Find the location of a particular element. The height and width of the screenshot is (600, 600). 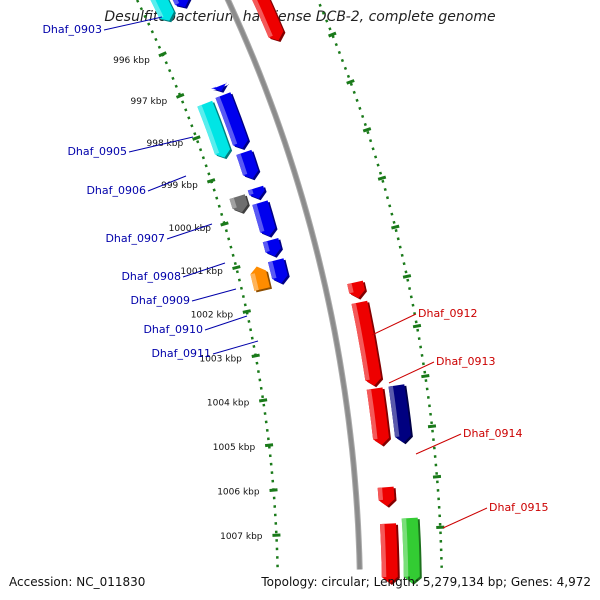

gene-dhaf-0908-highlight is located at coordinates (233, 203).